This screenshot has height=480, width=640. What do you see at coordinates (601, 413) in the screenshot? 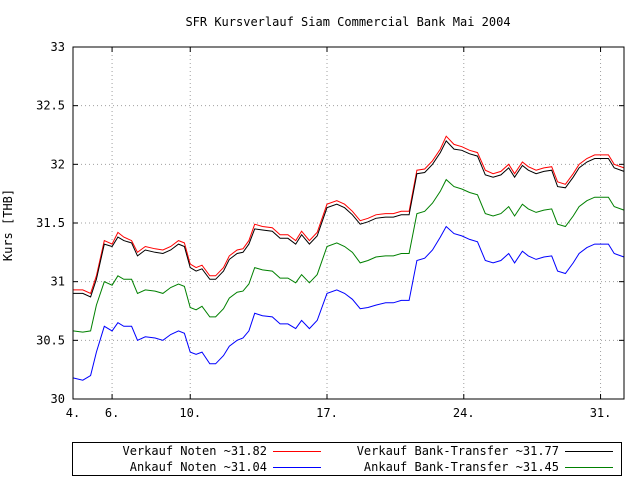
I see `x-tick-label: 31.` at bounding box center [601, 413].